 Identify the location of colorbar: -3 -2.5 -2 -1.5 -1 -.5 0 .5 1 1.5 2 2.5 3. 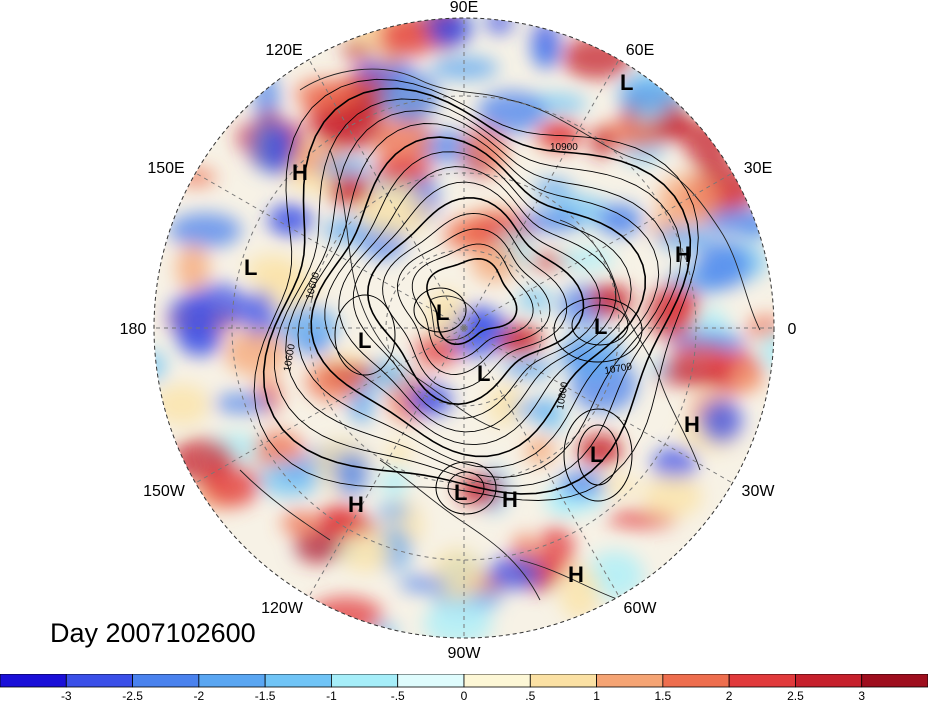
(464, 688).